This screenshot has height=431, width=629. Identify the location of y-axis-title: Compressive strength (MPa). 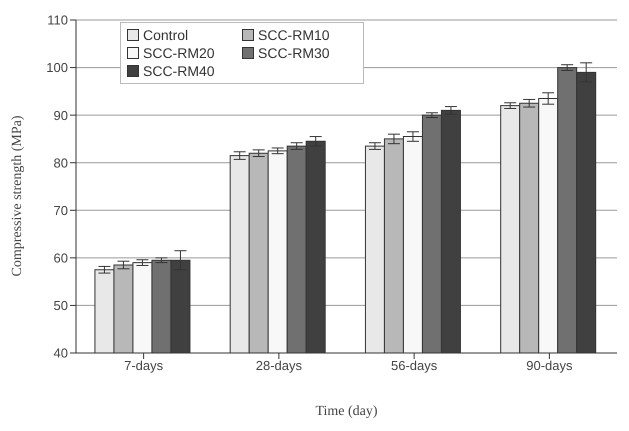
(17, 195).